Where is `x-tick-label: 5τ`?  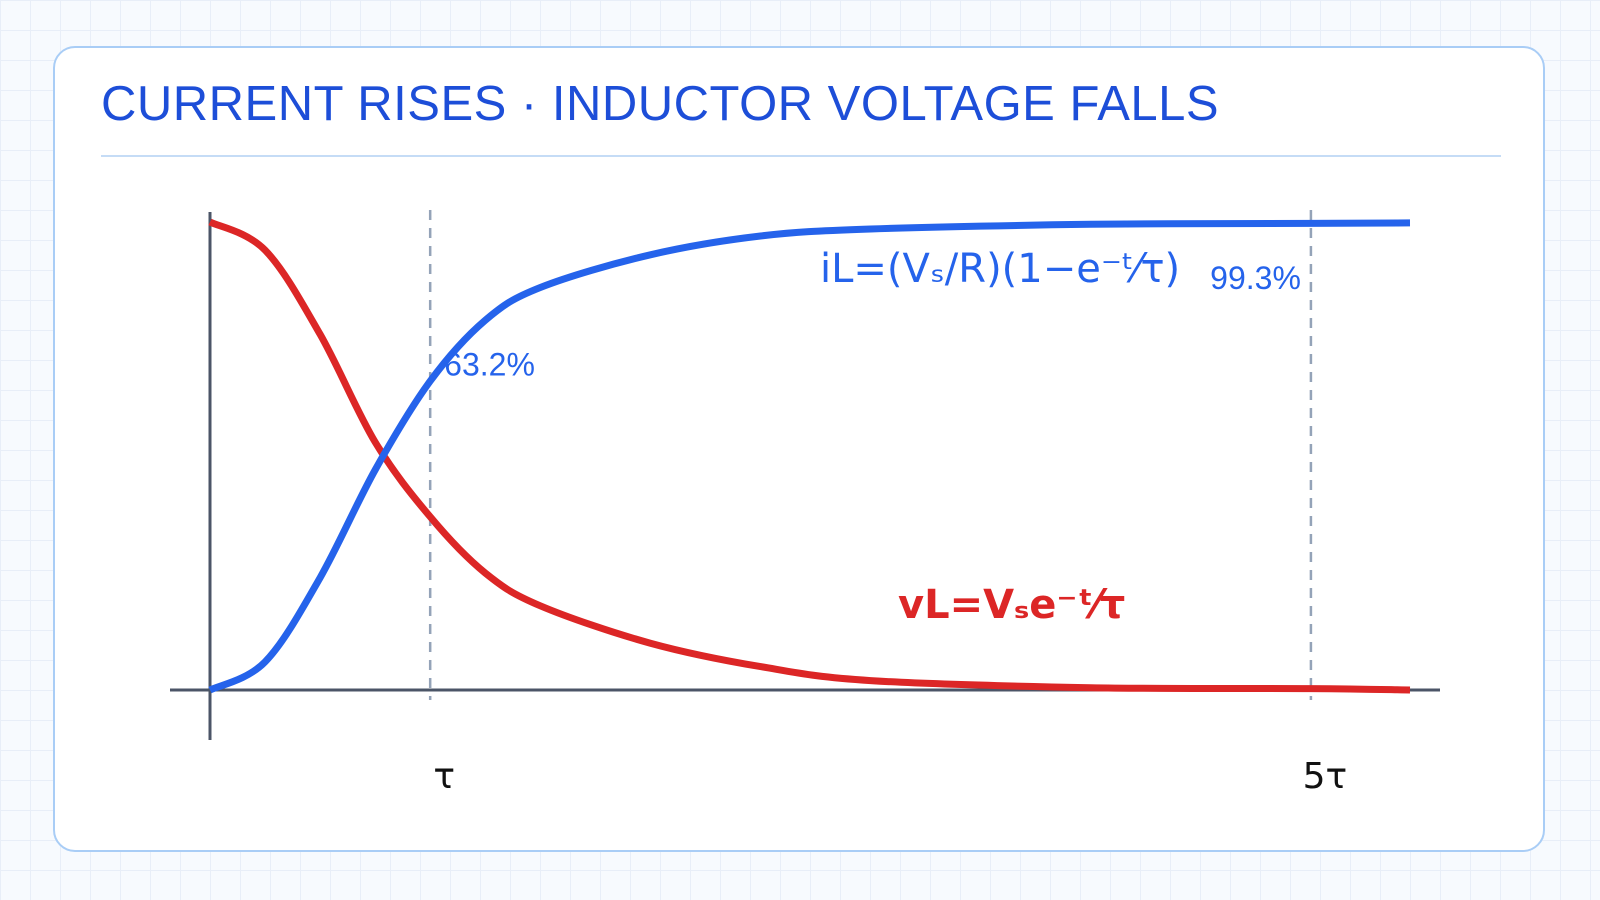 x-tick-label: 5τ is located at coordinates (1325, 776).